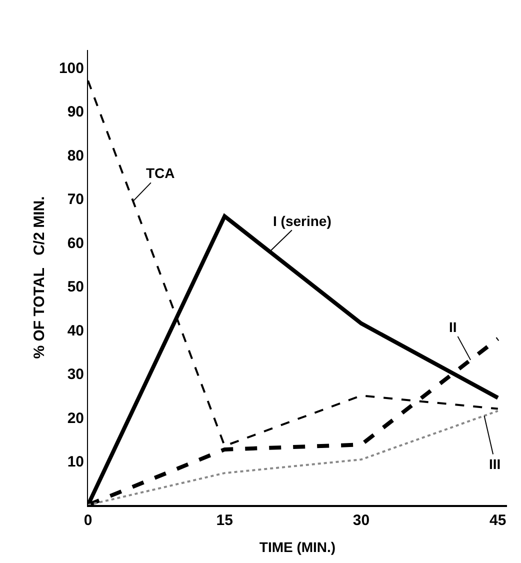 The image size is (521, 563). What do you see at coordinates (498, 520) in the screenshot?
I see `x-tick-label: 45` at bounding box center [498, 520].